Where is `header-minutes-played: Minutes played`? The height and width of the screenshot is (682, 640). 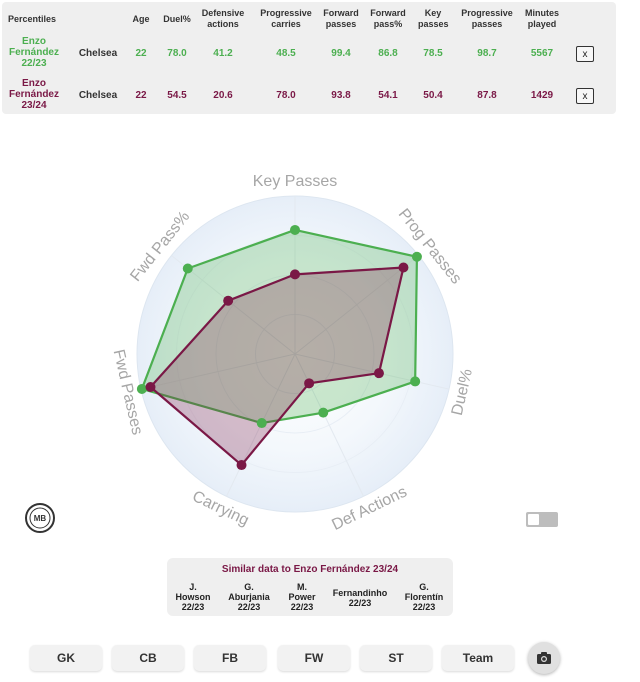 header-minutes-played: Minutes played is located at coordinates (541, 18).